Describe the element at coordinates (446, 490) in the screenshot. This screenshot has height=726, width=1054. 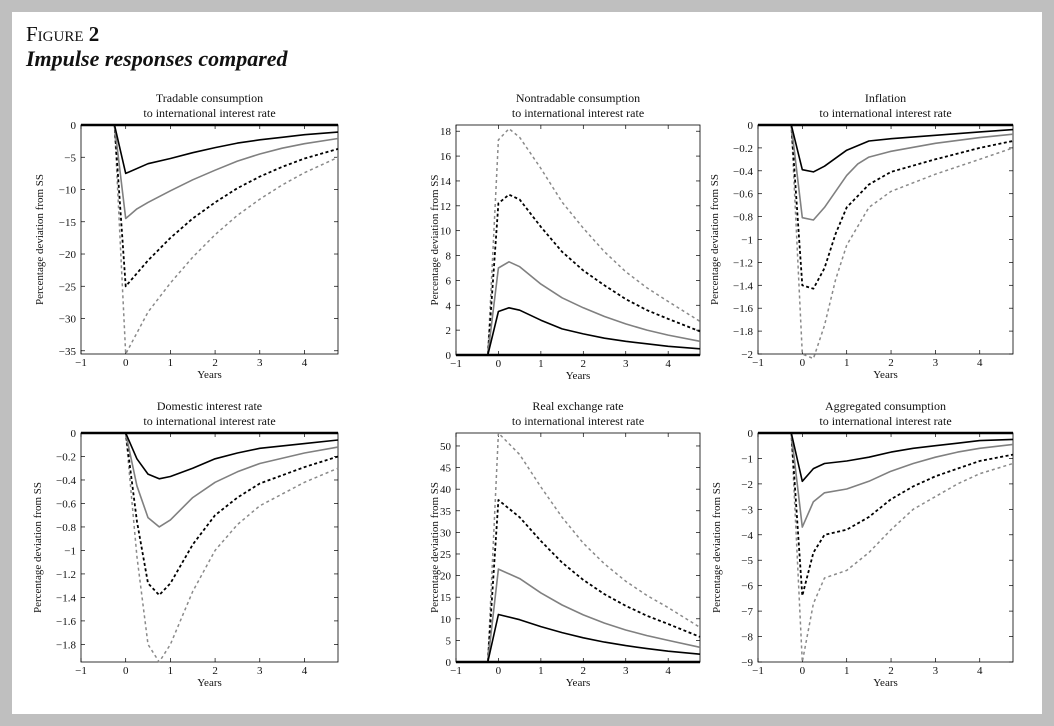
I see `y-tick-label: 40` at that location.